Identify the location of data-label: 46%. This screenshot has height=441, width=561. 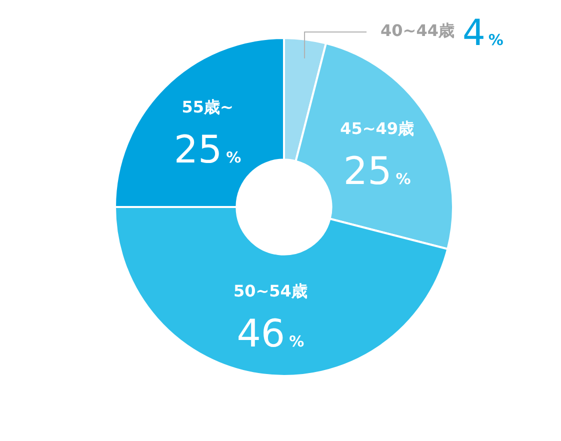
(270, 333).